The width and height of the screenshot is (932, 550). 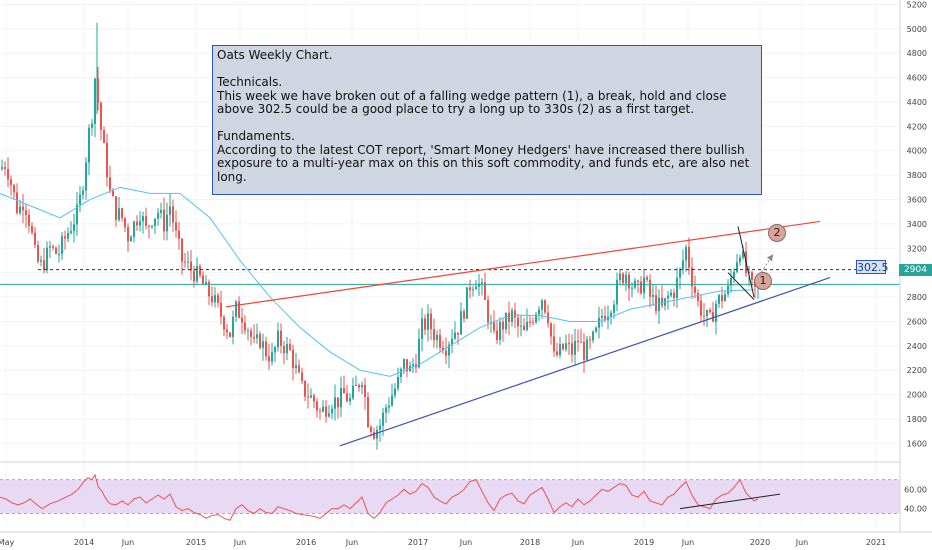 What do you see at coordinates (746, 262) in the screenshot?
I see `wedge-line` at bounding box center [746, 262].